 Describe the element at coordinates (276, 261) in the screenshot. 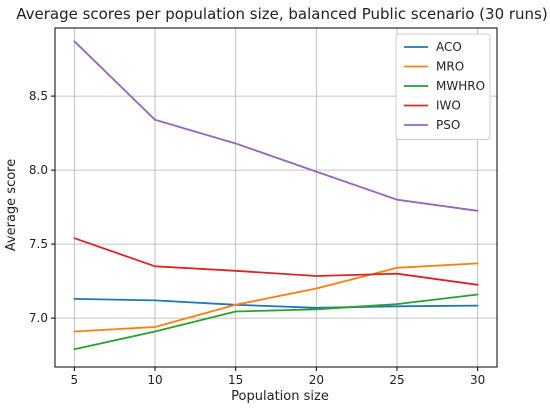

I see `series-line-iwo` at that location.